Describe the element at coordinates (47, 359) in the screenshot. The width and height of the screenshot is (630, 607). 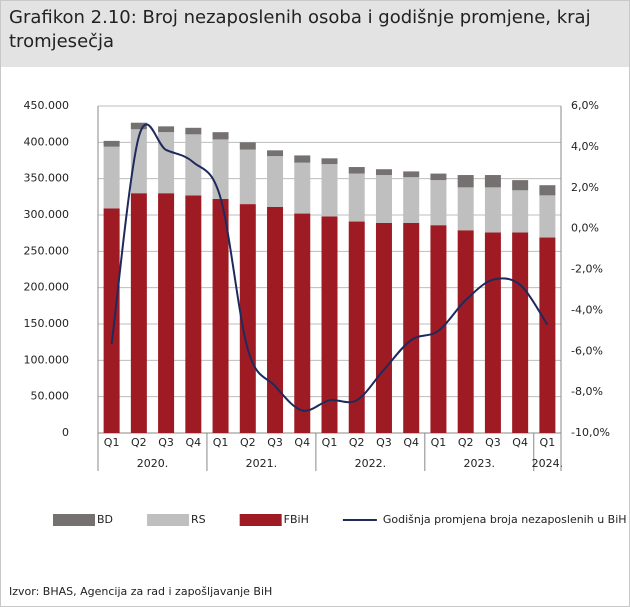
I see `y-tick-label: 100.000` at that location.